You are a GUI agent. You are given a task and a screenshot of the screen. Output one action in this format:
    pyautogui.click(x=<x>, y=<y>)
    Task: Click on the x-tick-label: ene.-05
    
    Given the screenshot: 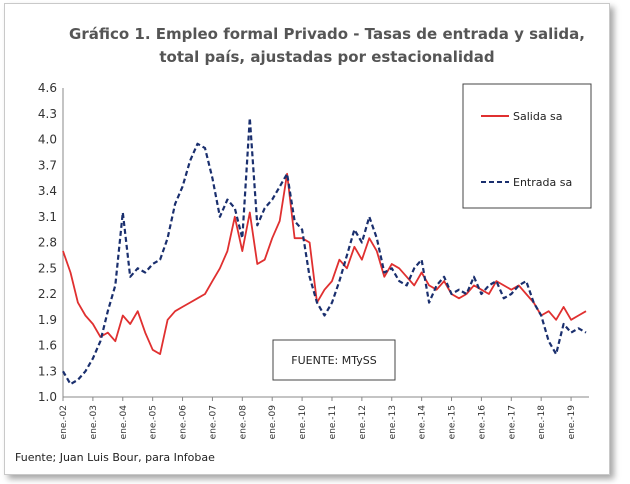 What is the action you would take?
    pyautogui.click(x=154, y=422)
    